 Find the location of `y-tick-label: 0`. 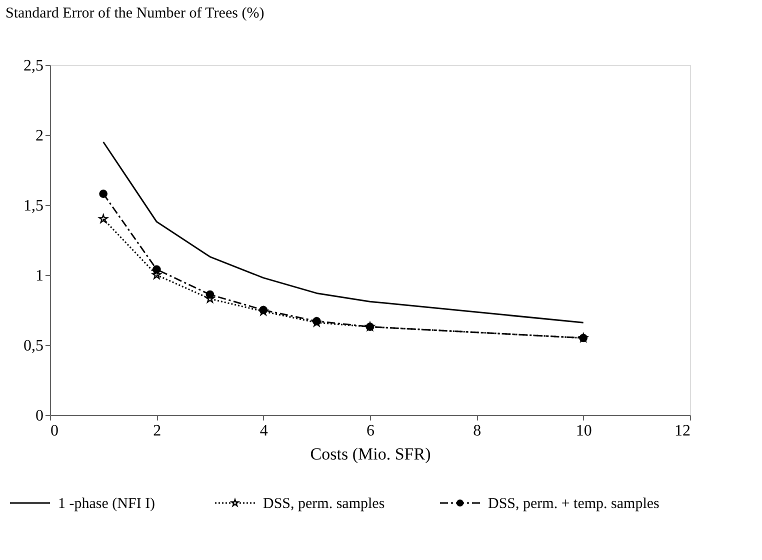

y-tick-label: 0 is located at coordinates (40, 416).